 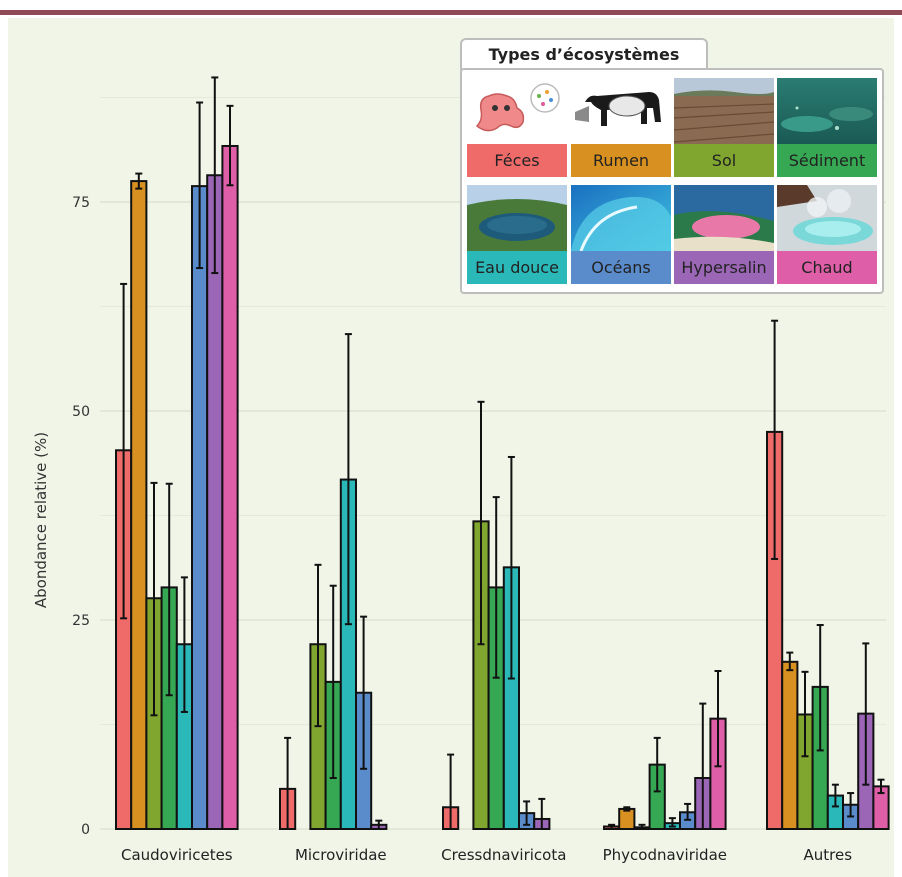 What do you see at coordinates (85, 830) in the screenshot?
I see `y-tick-label: 0` at bounding box center [85, 830].